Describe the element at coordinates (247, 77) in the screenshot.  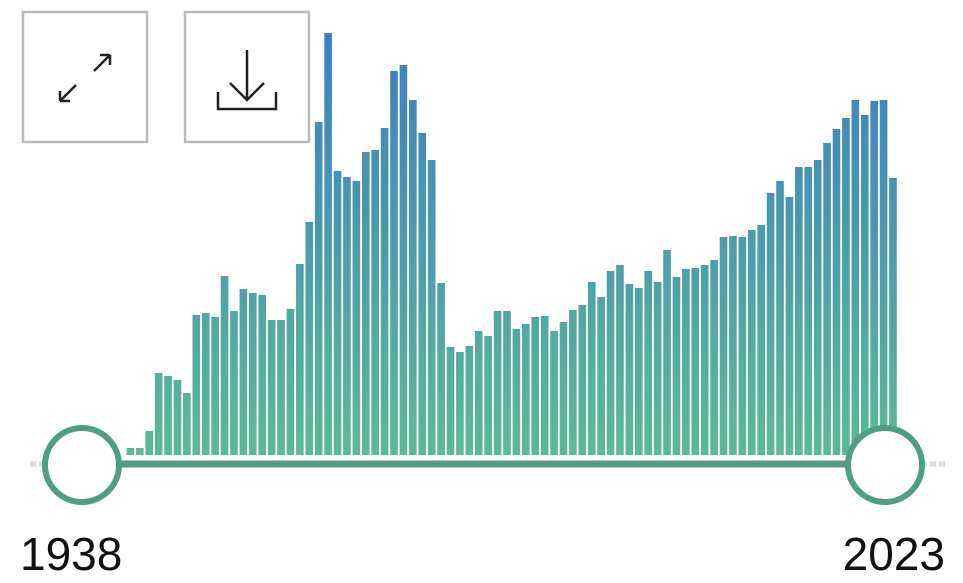
I see `download-button` at that location.